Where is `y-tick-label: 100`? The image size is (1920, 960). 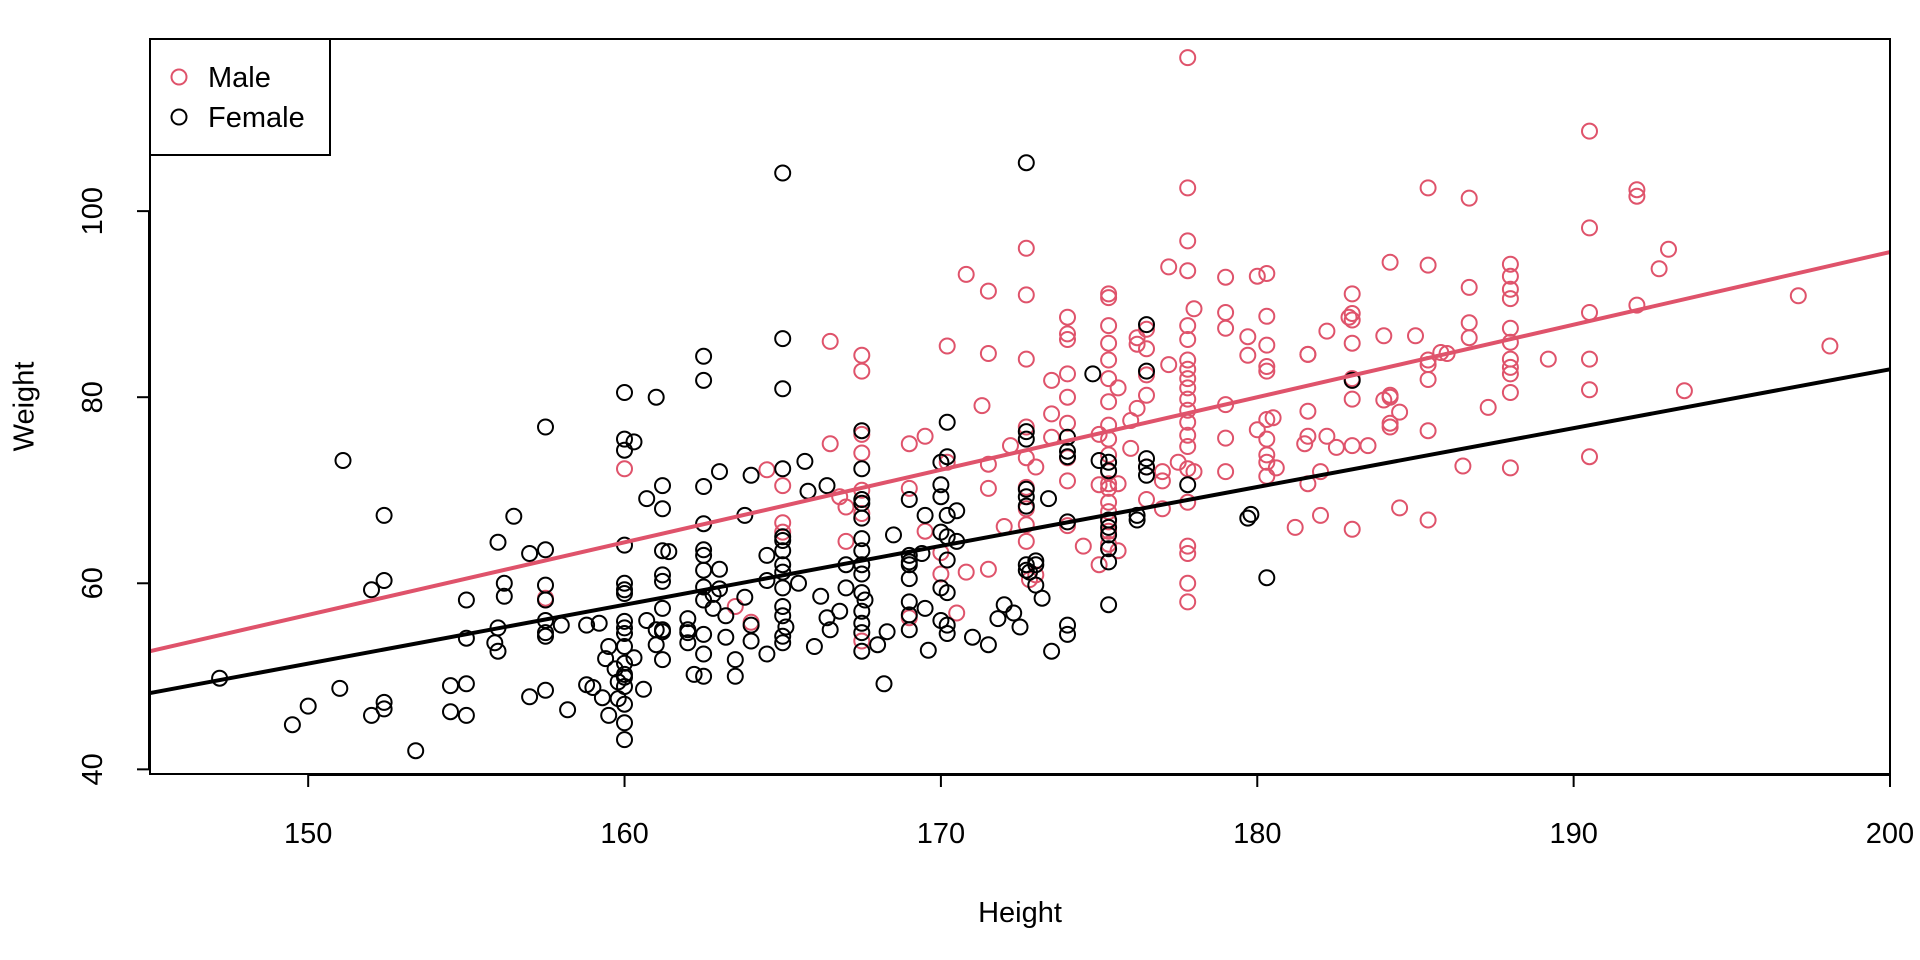 y-tick-label: 100 is located at coordinates (93, 211).